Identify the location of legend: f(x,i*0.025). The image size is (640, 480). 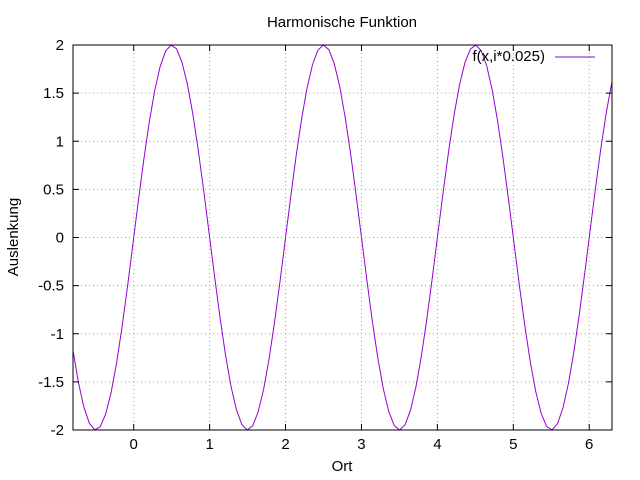
(533, 56).